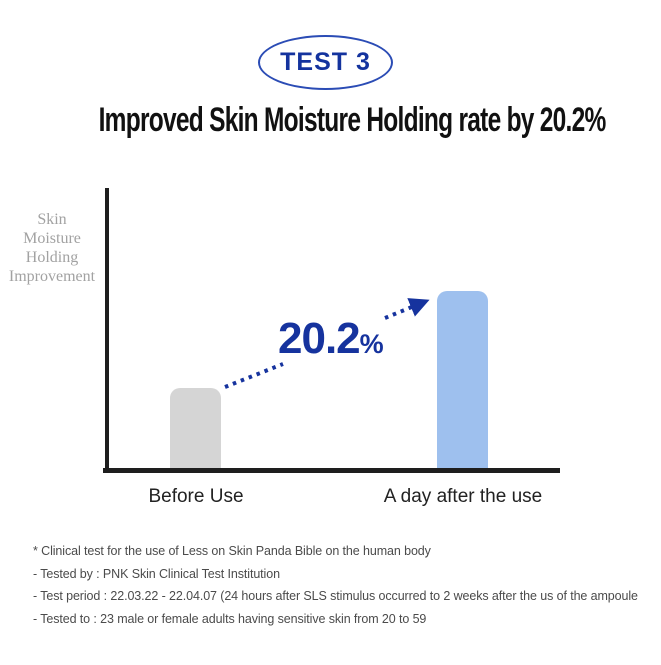 Image resolution: width=661 pixels, height=665 pixels. I want to click on y-axis-label-line: Skin, so click(52, 219).